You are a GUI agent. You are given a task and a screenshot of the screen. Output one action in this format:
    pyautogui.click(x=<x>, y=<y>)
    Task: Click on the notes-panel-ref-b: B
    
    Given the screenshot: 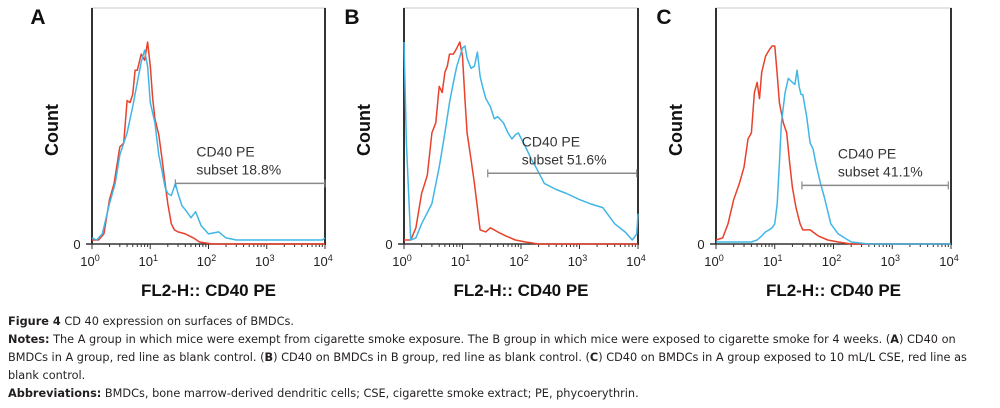 What is the action you would take?
    pyautogui.click(x=269, y=357)
    